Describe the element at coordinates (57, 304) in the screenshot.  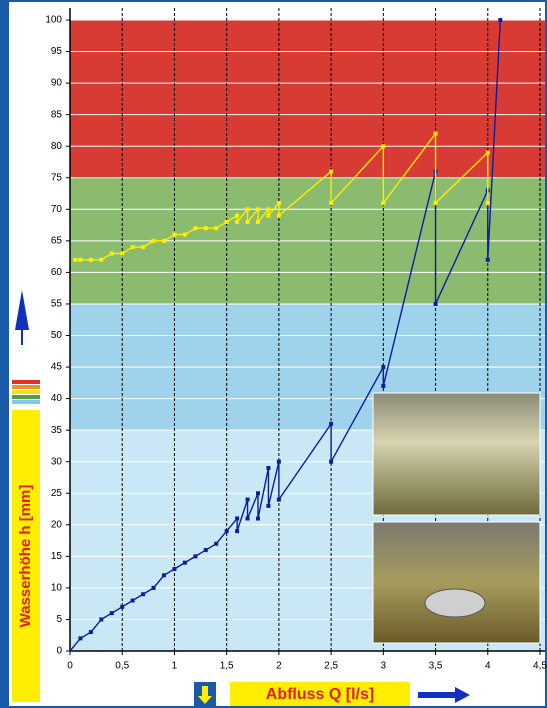
I see `y-tick-label: 55` at that location.